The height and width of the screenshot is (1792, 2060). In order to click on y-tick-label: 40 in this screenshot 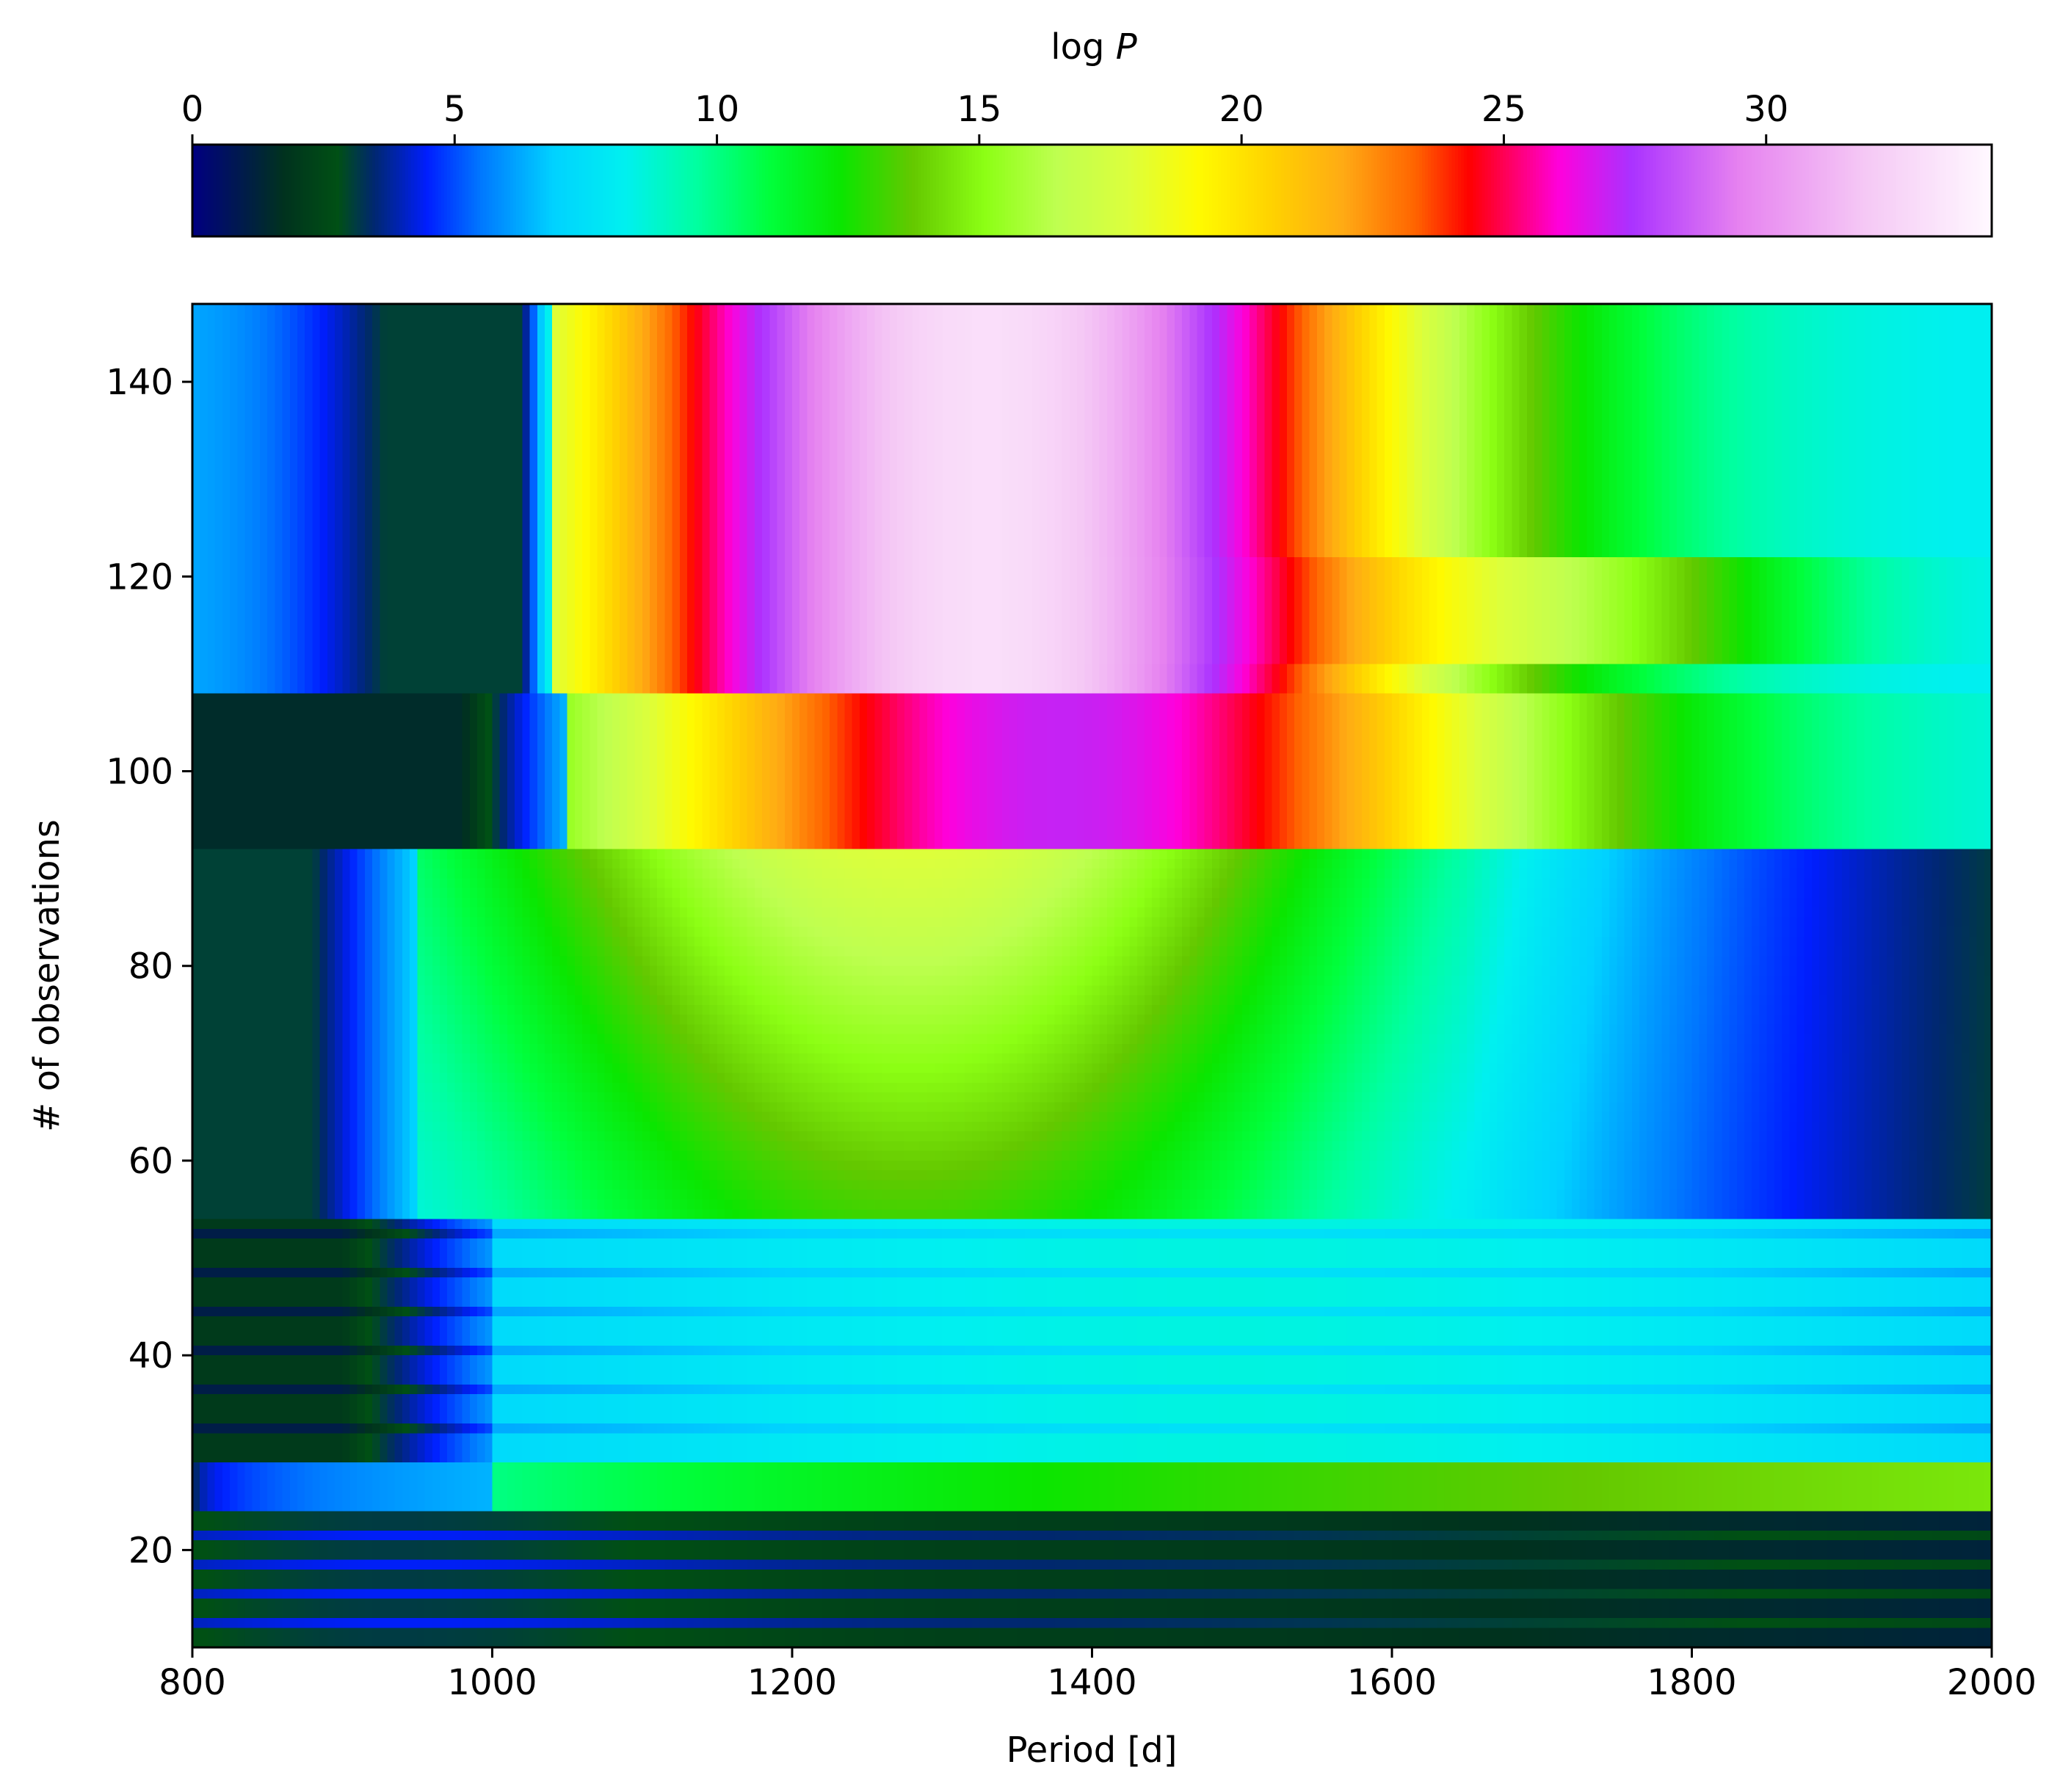, I will do `click(150, 1355)`.